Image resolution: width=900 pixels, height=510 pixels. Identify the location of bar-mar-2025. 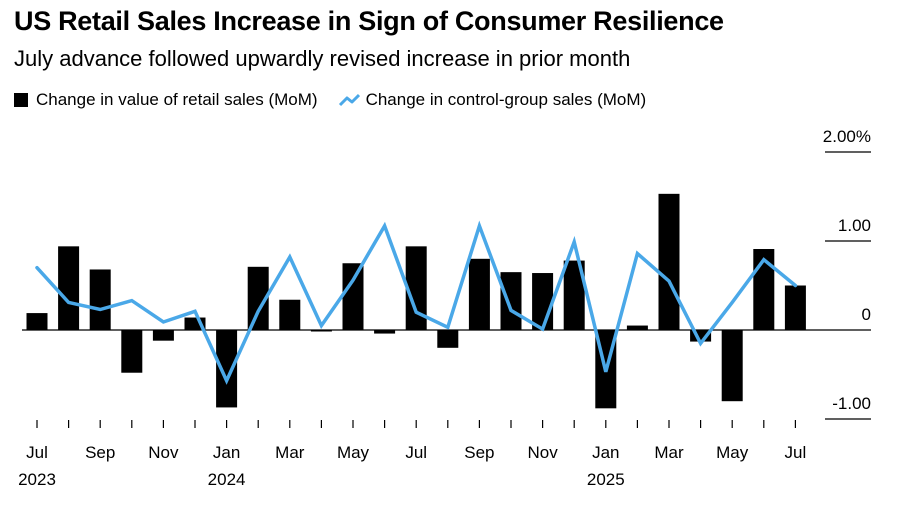
(669, 261).